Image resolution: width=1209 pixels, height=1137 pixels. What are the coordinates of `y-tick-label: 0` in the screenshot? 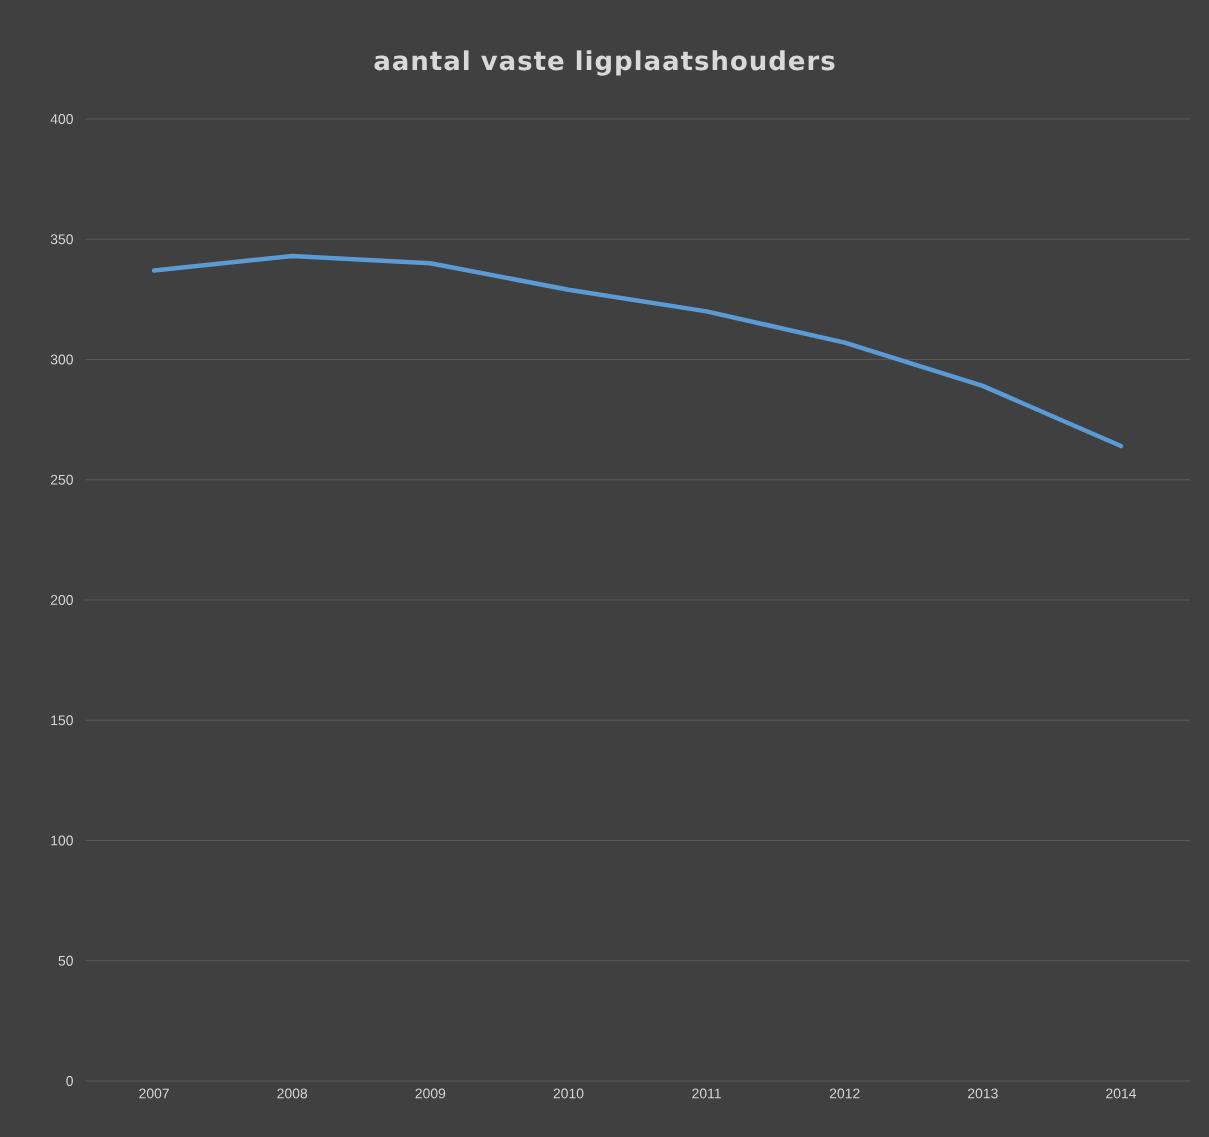 It's located at (69, 1081).